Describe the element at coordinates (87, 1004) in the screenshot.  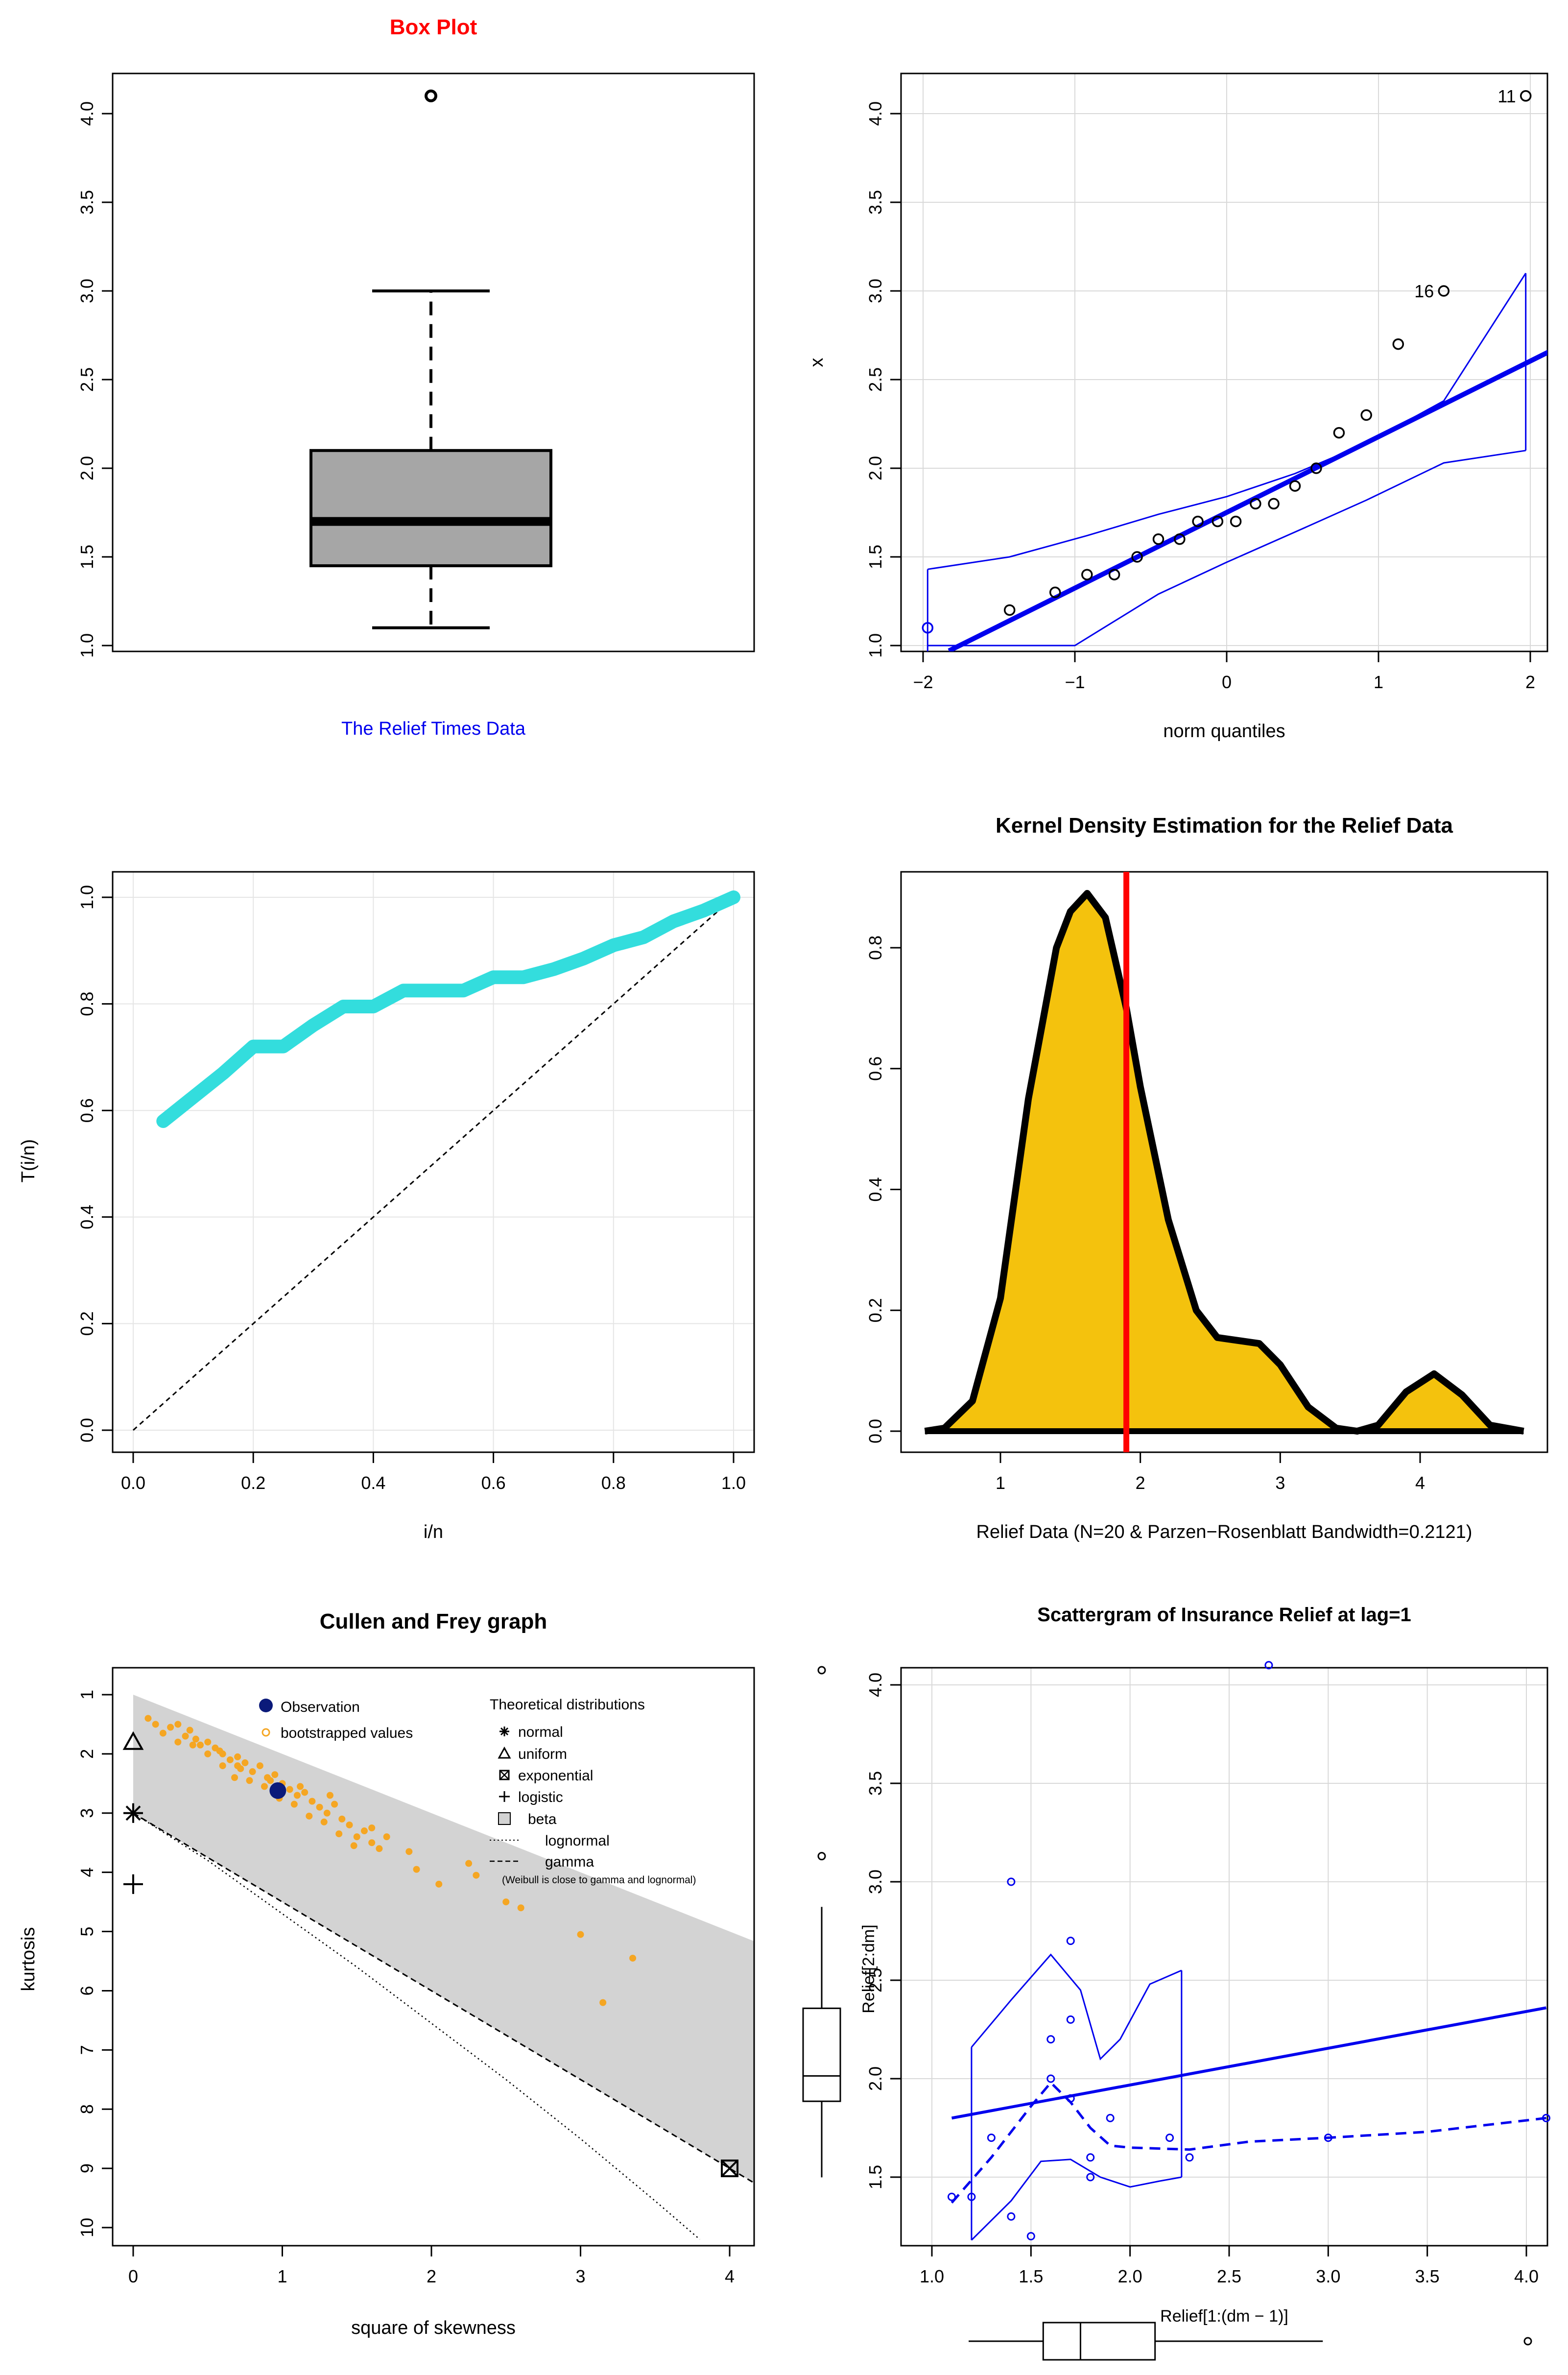
I see `ttt-y-tick-label: 0.8` at that location.